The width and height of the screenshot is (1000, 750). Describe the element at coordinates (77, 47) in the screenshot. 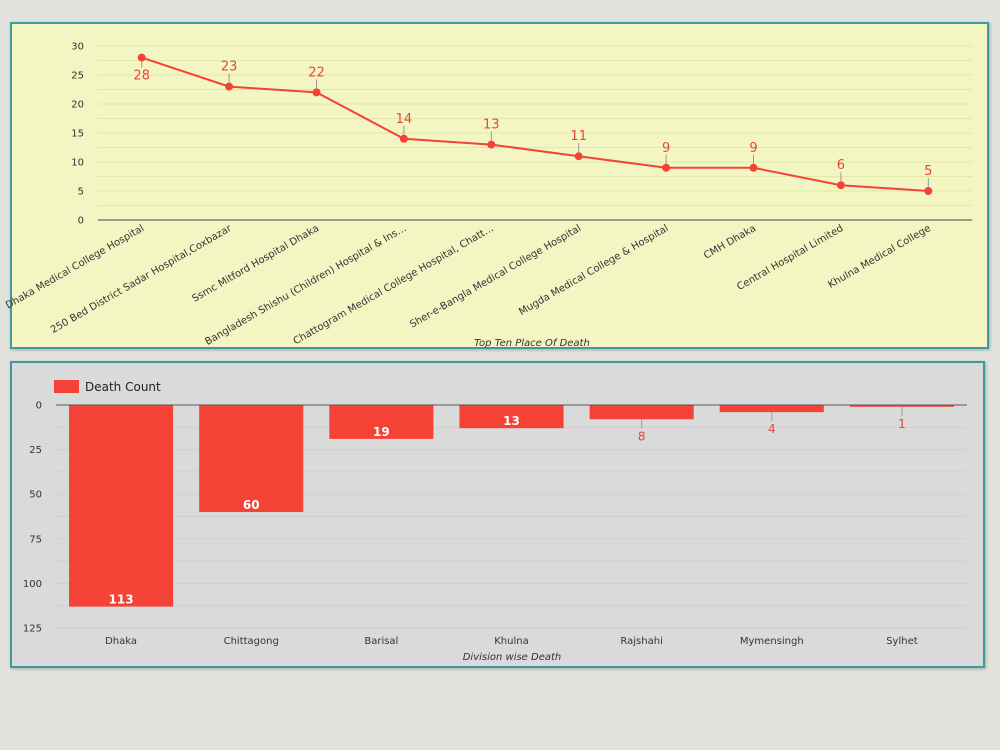

I see `y-tick-label: 30` at that location.